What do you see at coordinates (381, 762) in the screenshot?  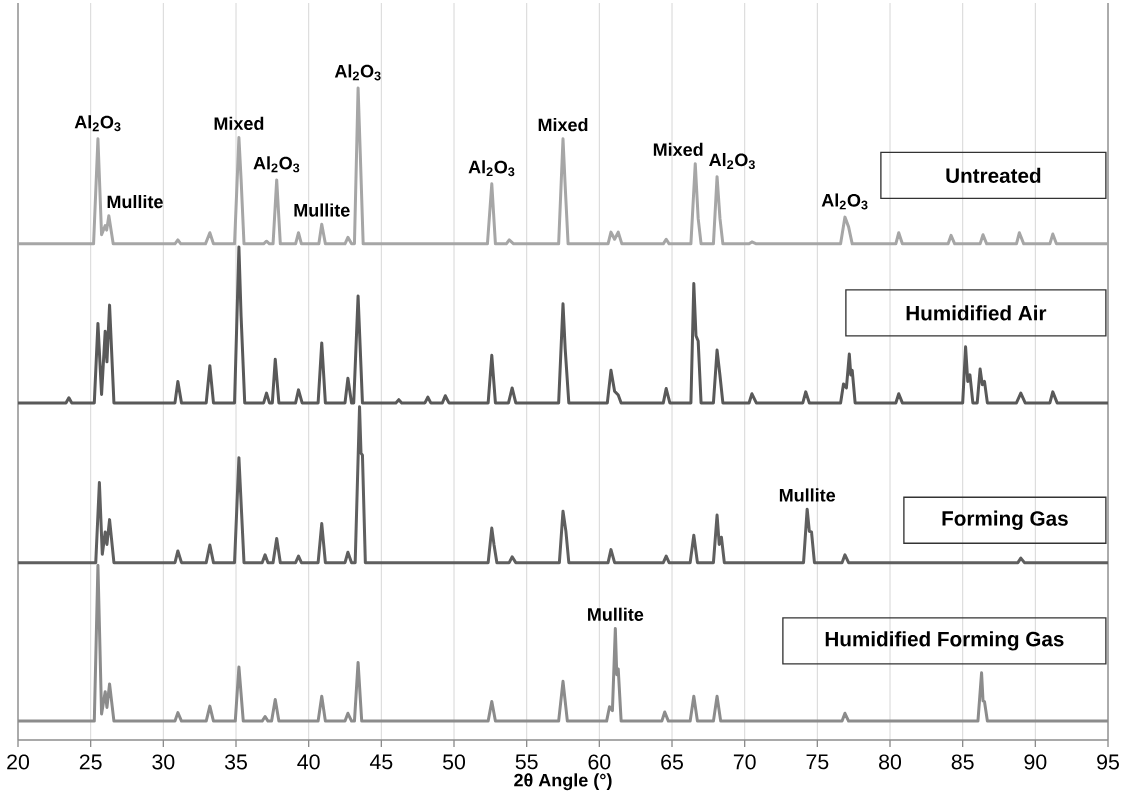 I see `x-tick-label: 45` at bounding box center [381, 762].